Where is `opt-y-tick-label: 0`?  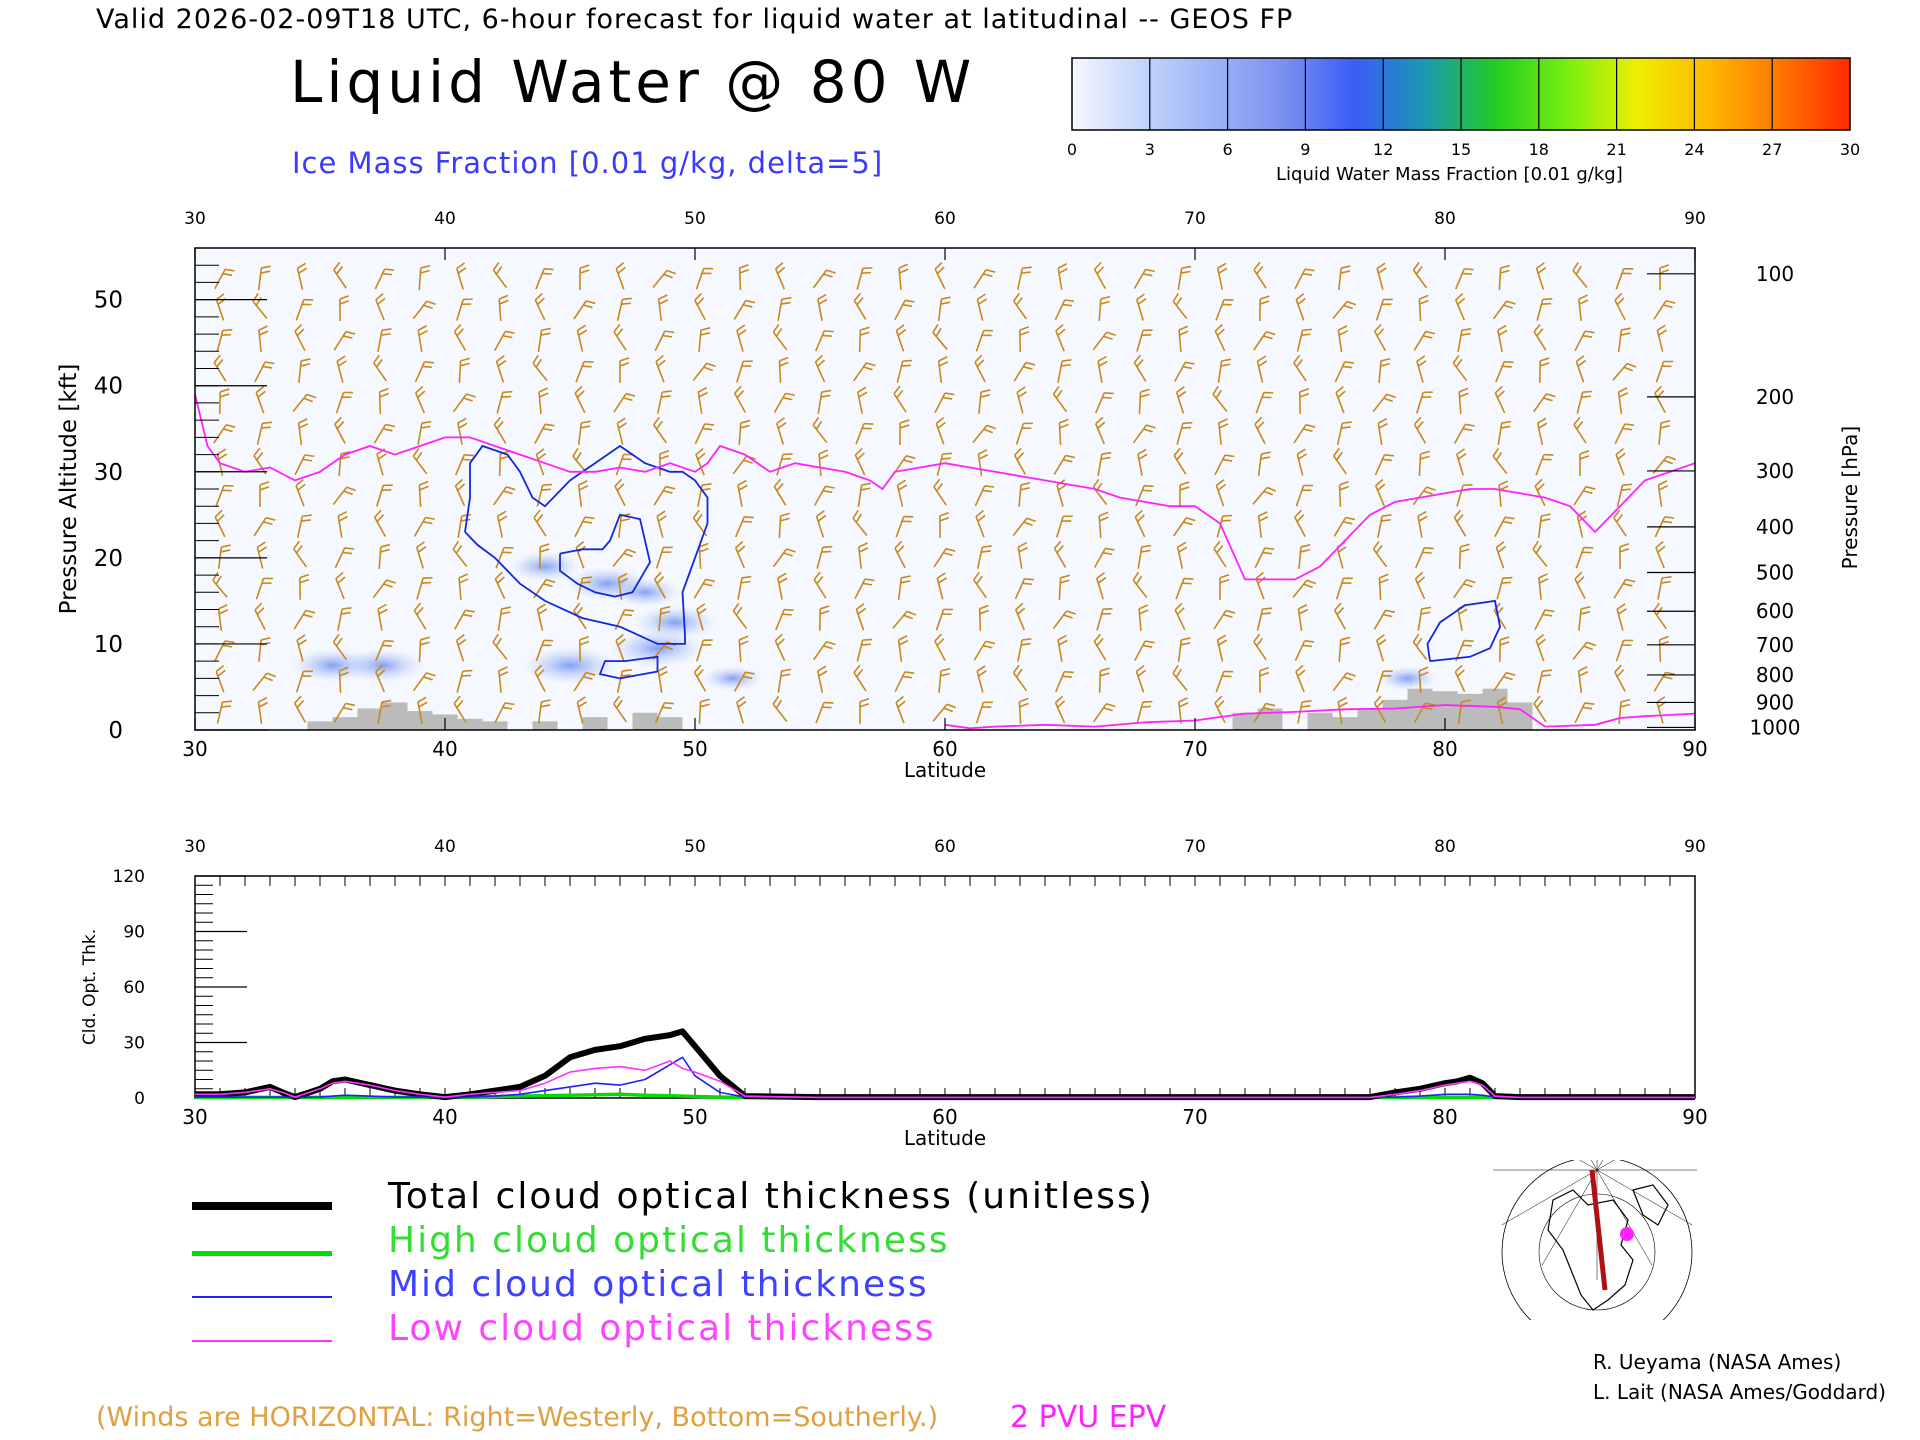
opt-y-tick-label: 0 is located at coordinates (139, 1099).